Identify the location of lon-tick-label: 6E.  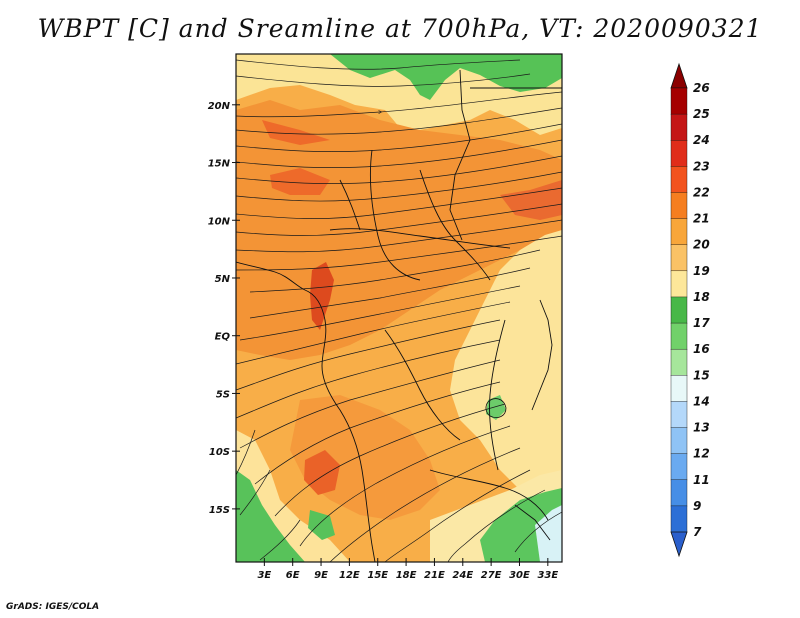
(293, 575).